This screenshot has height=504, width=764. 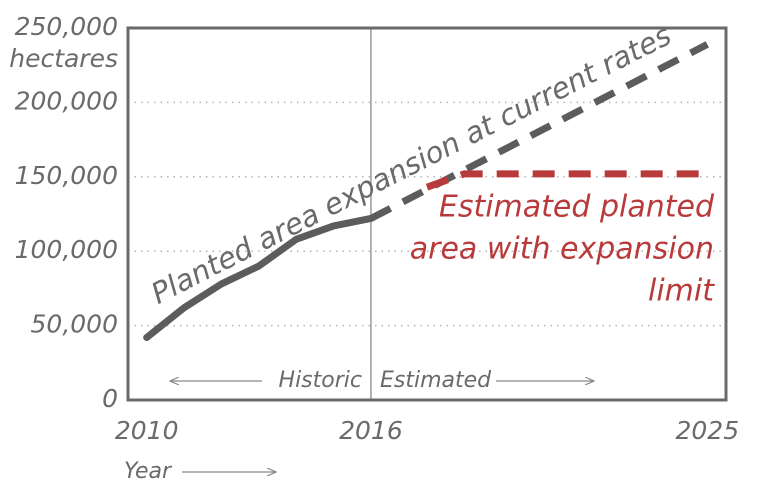 I want to click on x-axis-label: Year, so click(x=148, y=471).